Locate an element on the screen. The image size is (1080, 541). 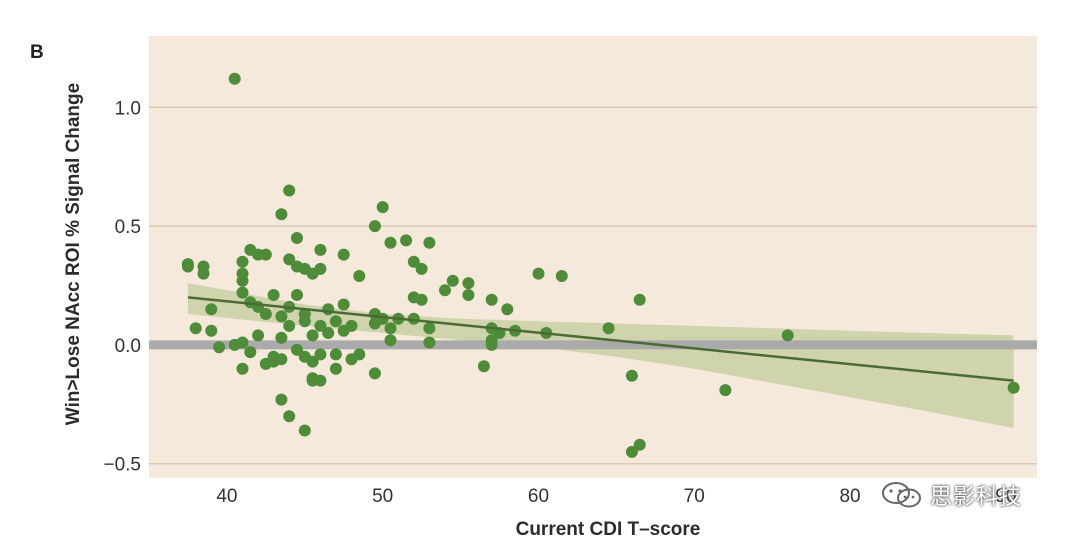
x-tick-label: 70 is located at coordinates (694, 496).